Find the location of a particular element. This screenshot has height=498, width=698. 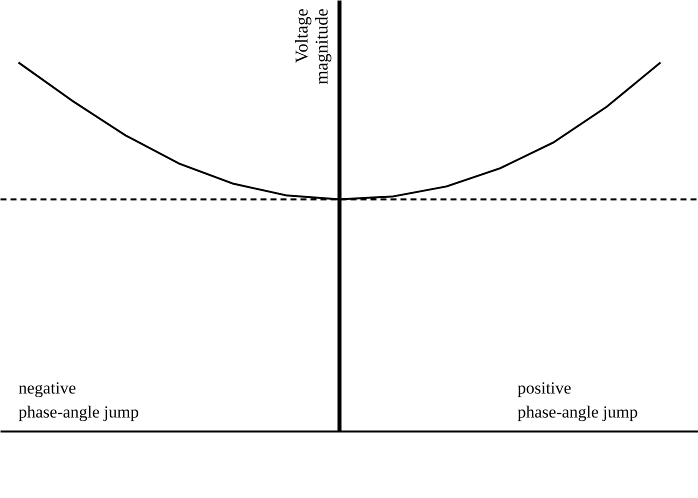

y-axis-title: Voltage magnitude is located at coordinates (312, 46).